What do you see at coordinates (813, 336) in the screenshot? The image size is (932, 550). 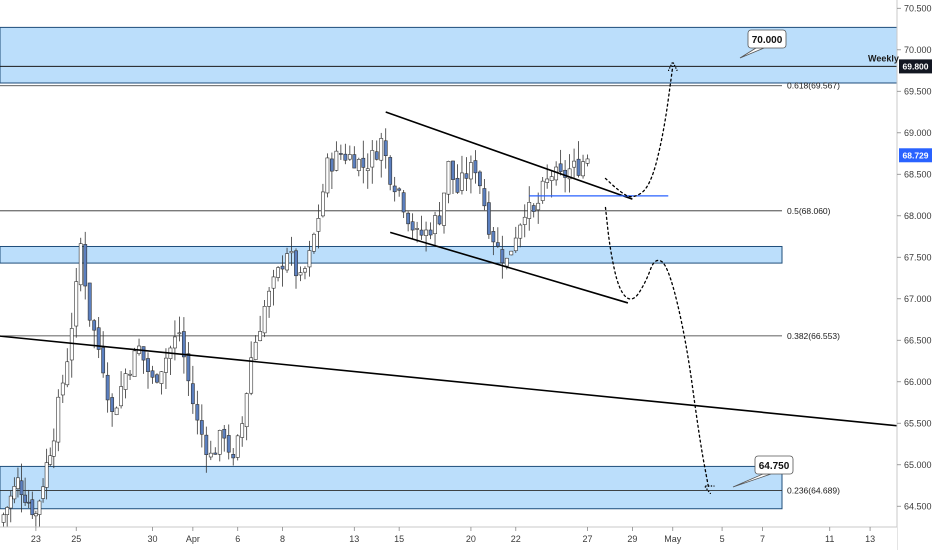 I see `fib-level-label: 0.382(66.553)` at bounding box center [813, 336].